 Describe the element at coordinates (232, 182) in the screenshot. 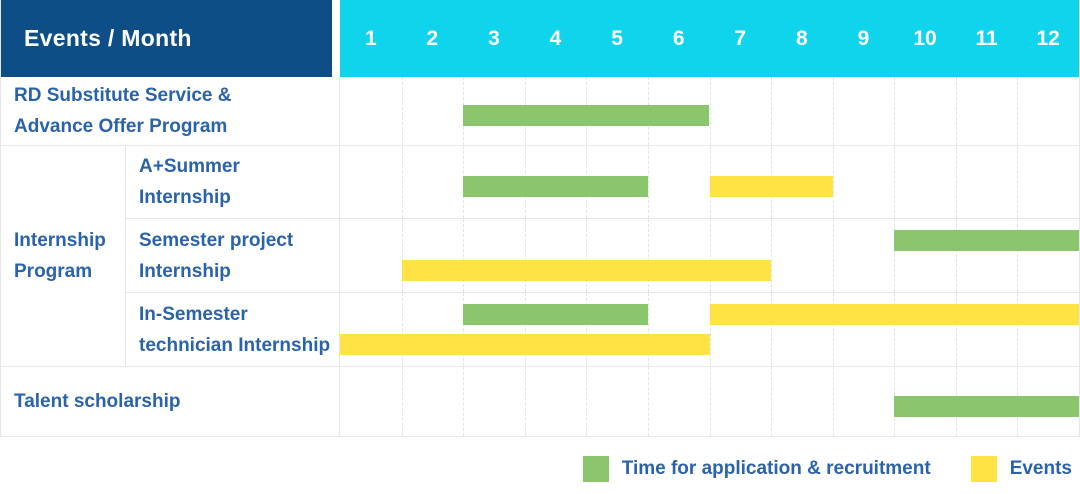

I see `row-label-a-plus-summer-internship: A+Summer Internship` at that location.